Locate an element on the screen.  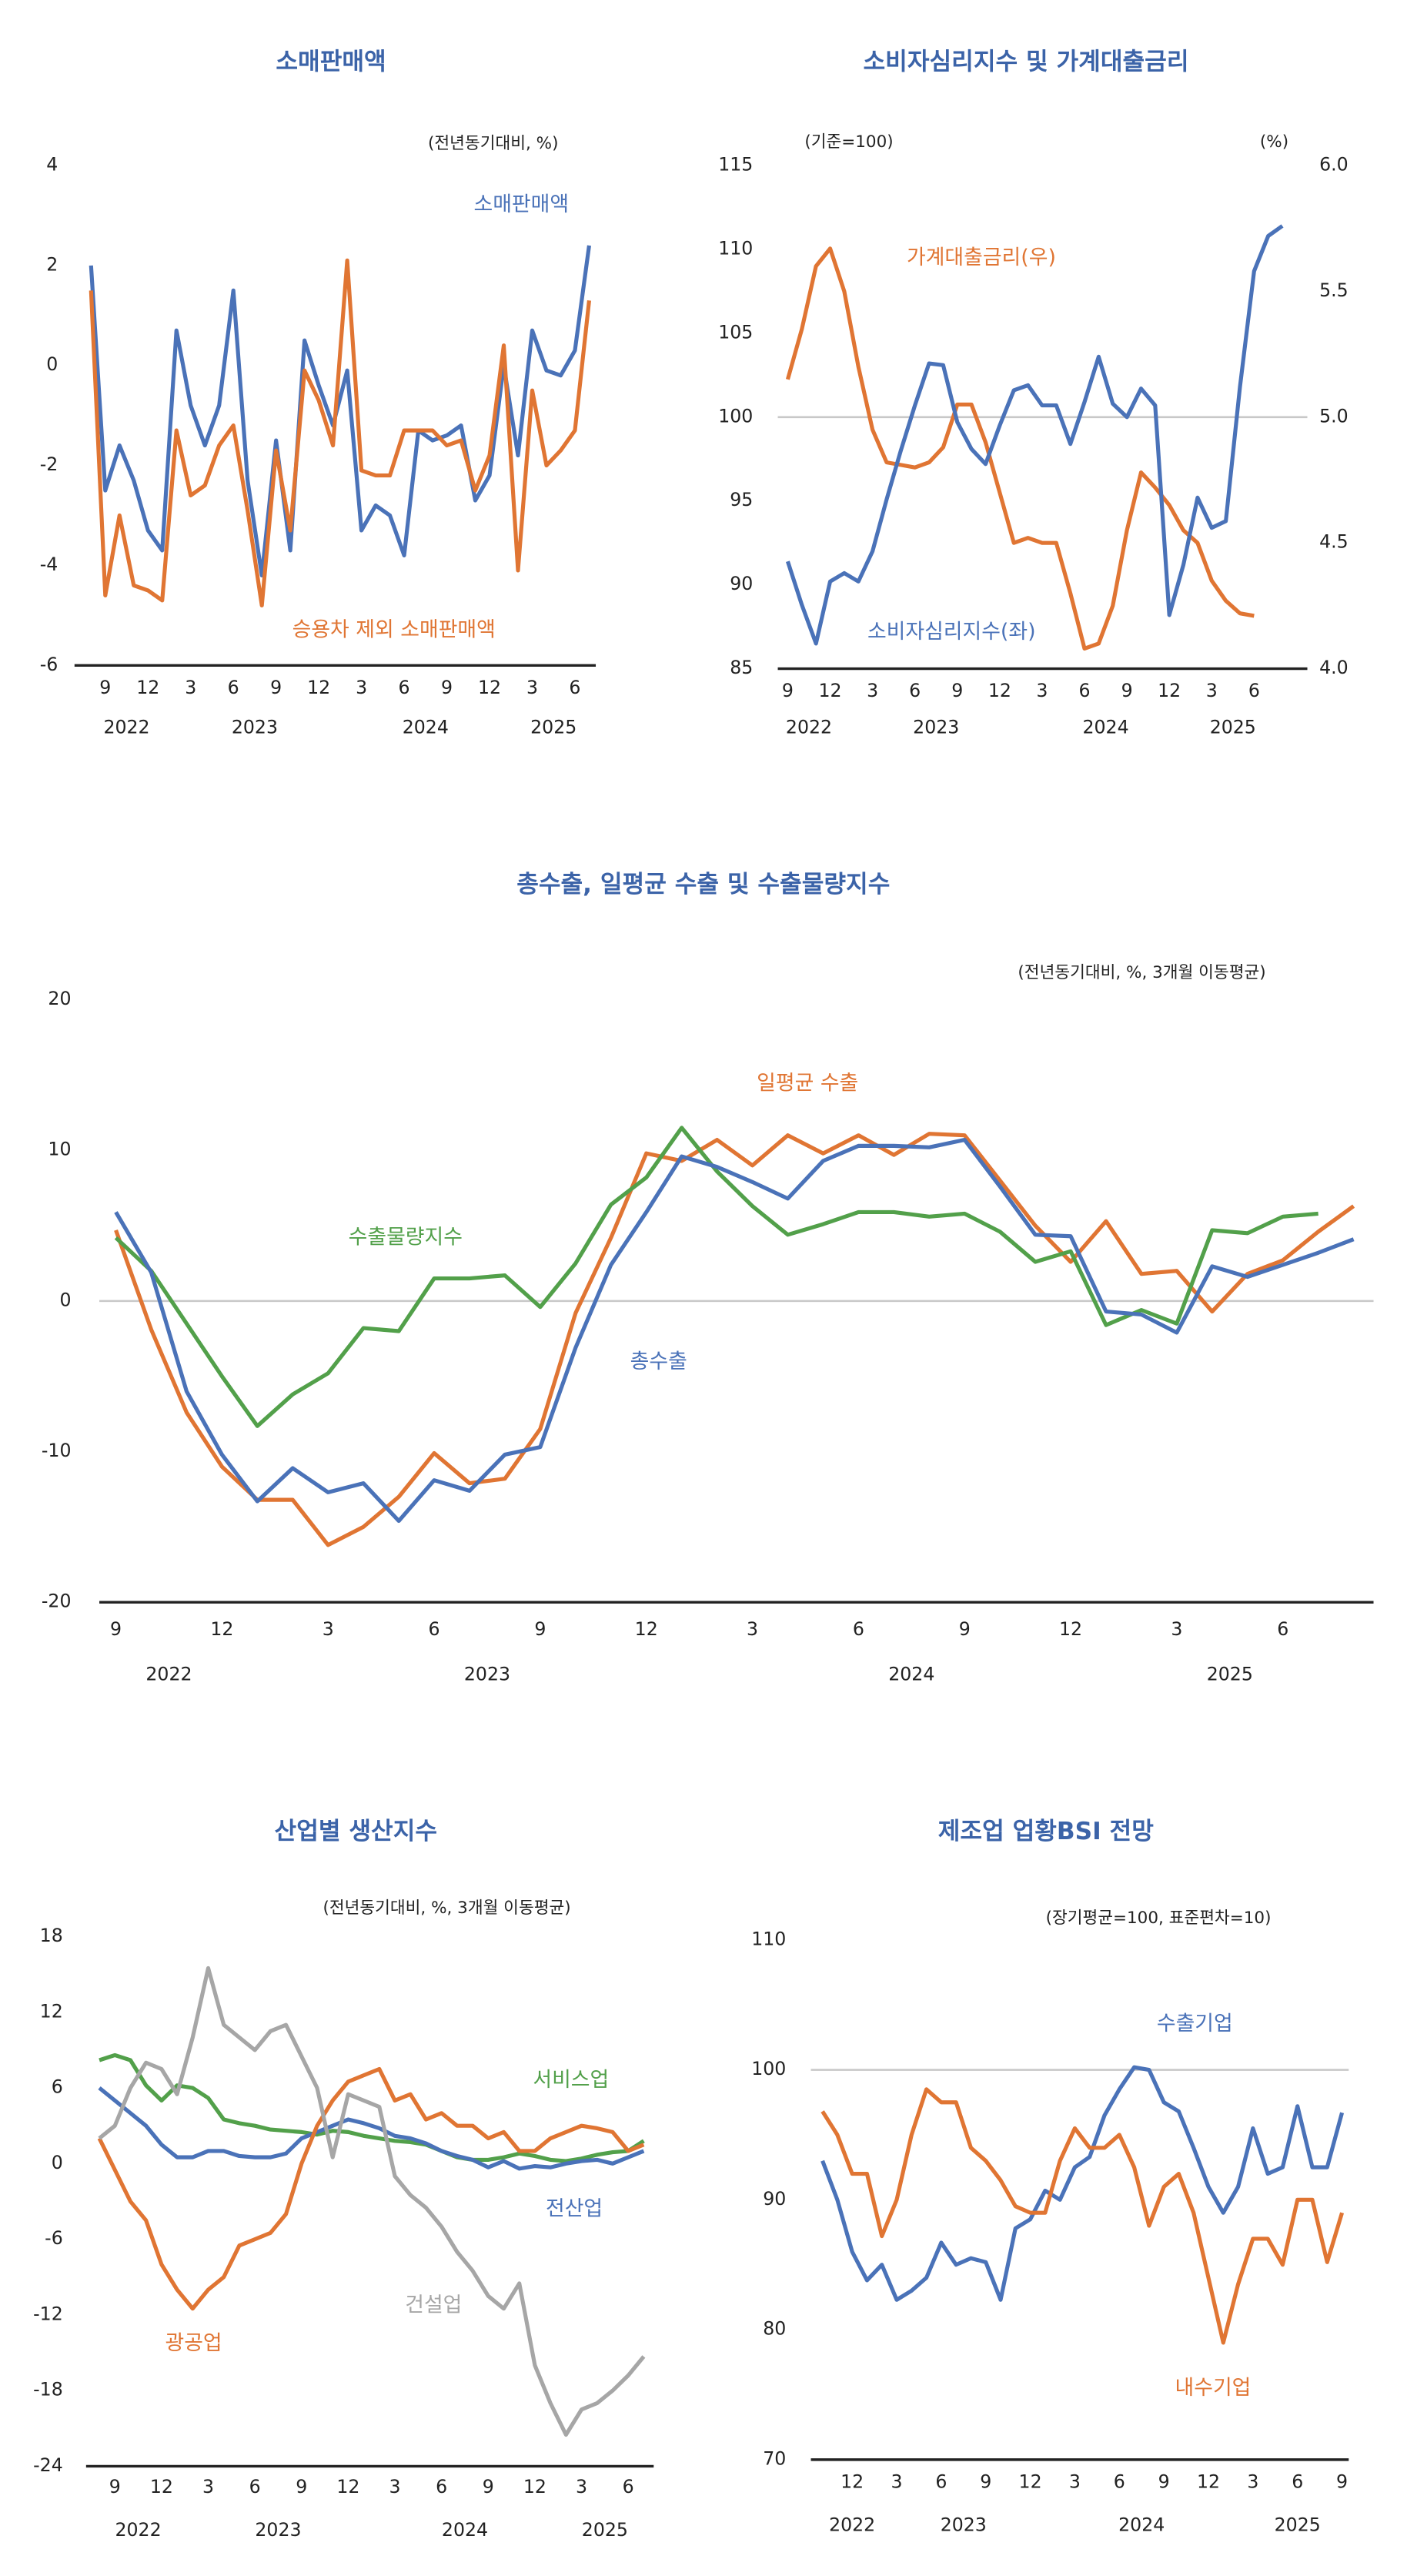
y-tick-label: 4.5 is located at coordinates (1334, 542).